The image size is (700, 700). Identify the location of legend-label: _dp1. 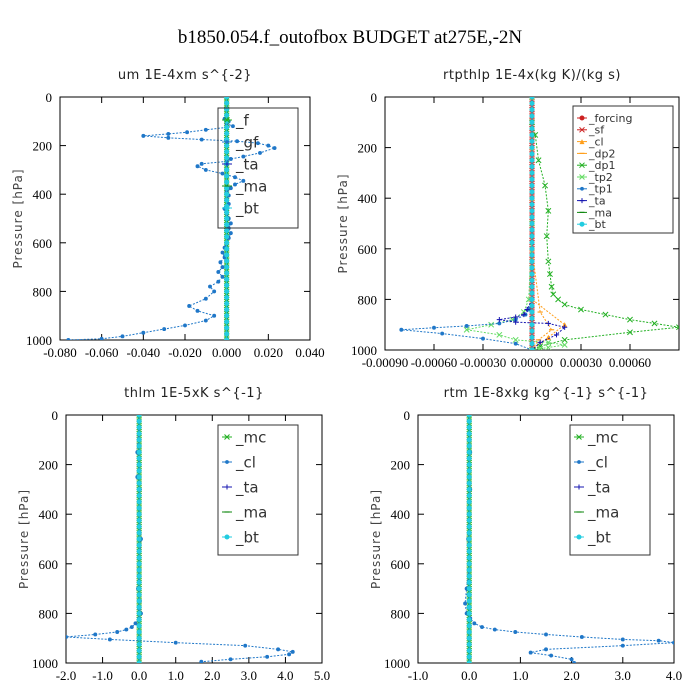
(601, 165).